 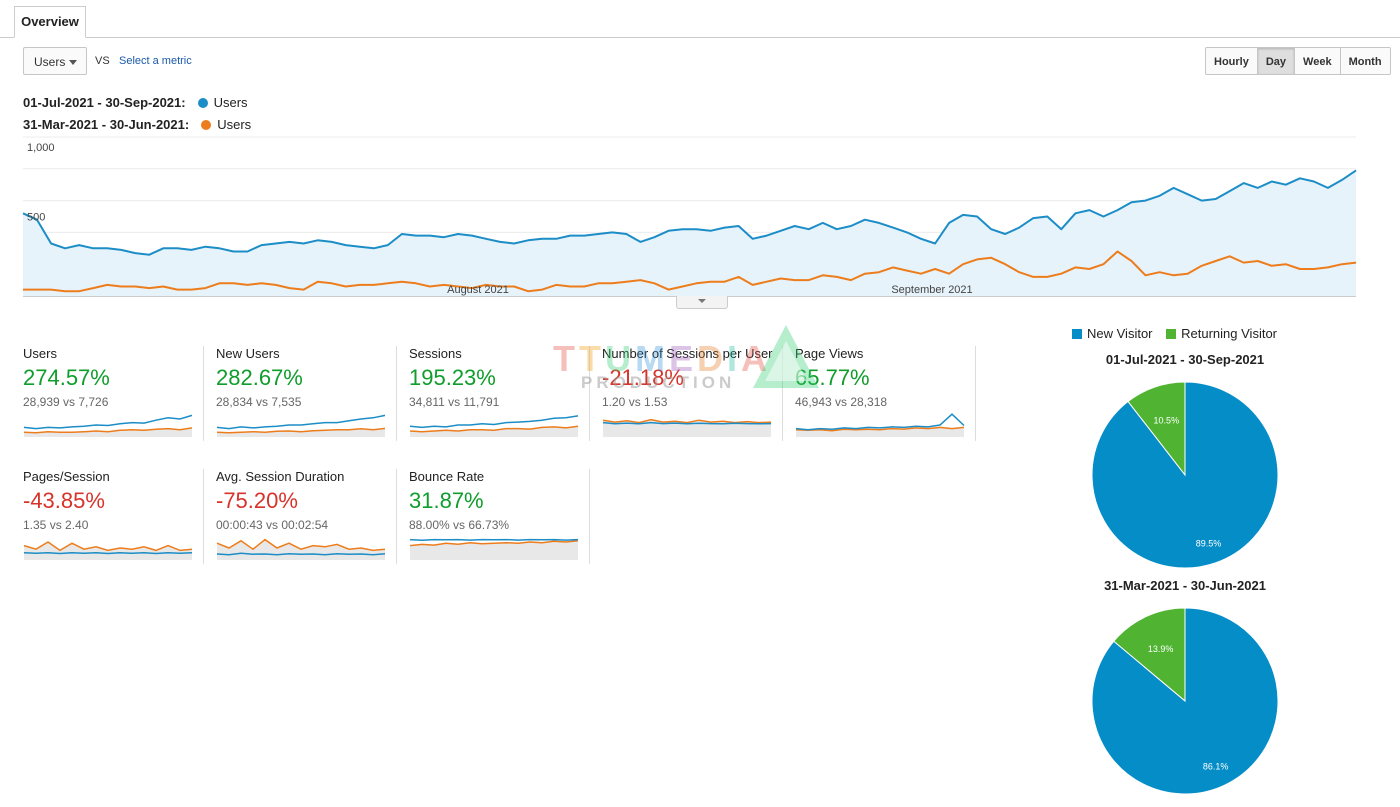 I want to click on series-current-line, so click(x=689, y=212).